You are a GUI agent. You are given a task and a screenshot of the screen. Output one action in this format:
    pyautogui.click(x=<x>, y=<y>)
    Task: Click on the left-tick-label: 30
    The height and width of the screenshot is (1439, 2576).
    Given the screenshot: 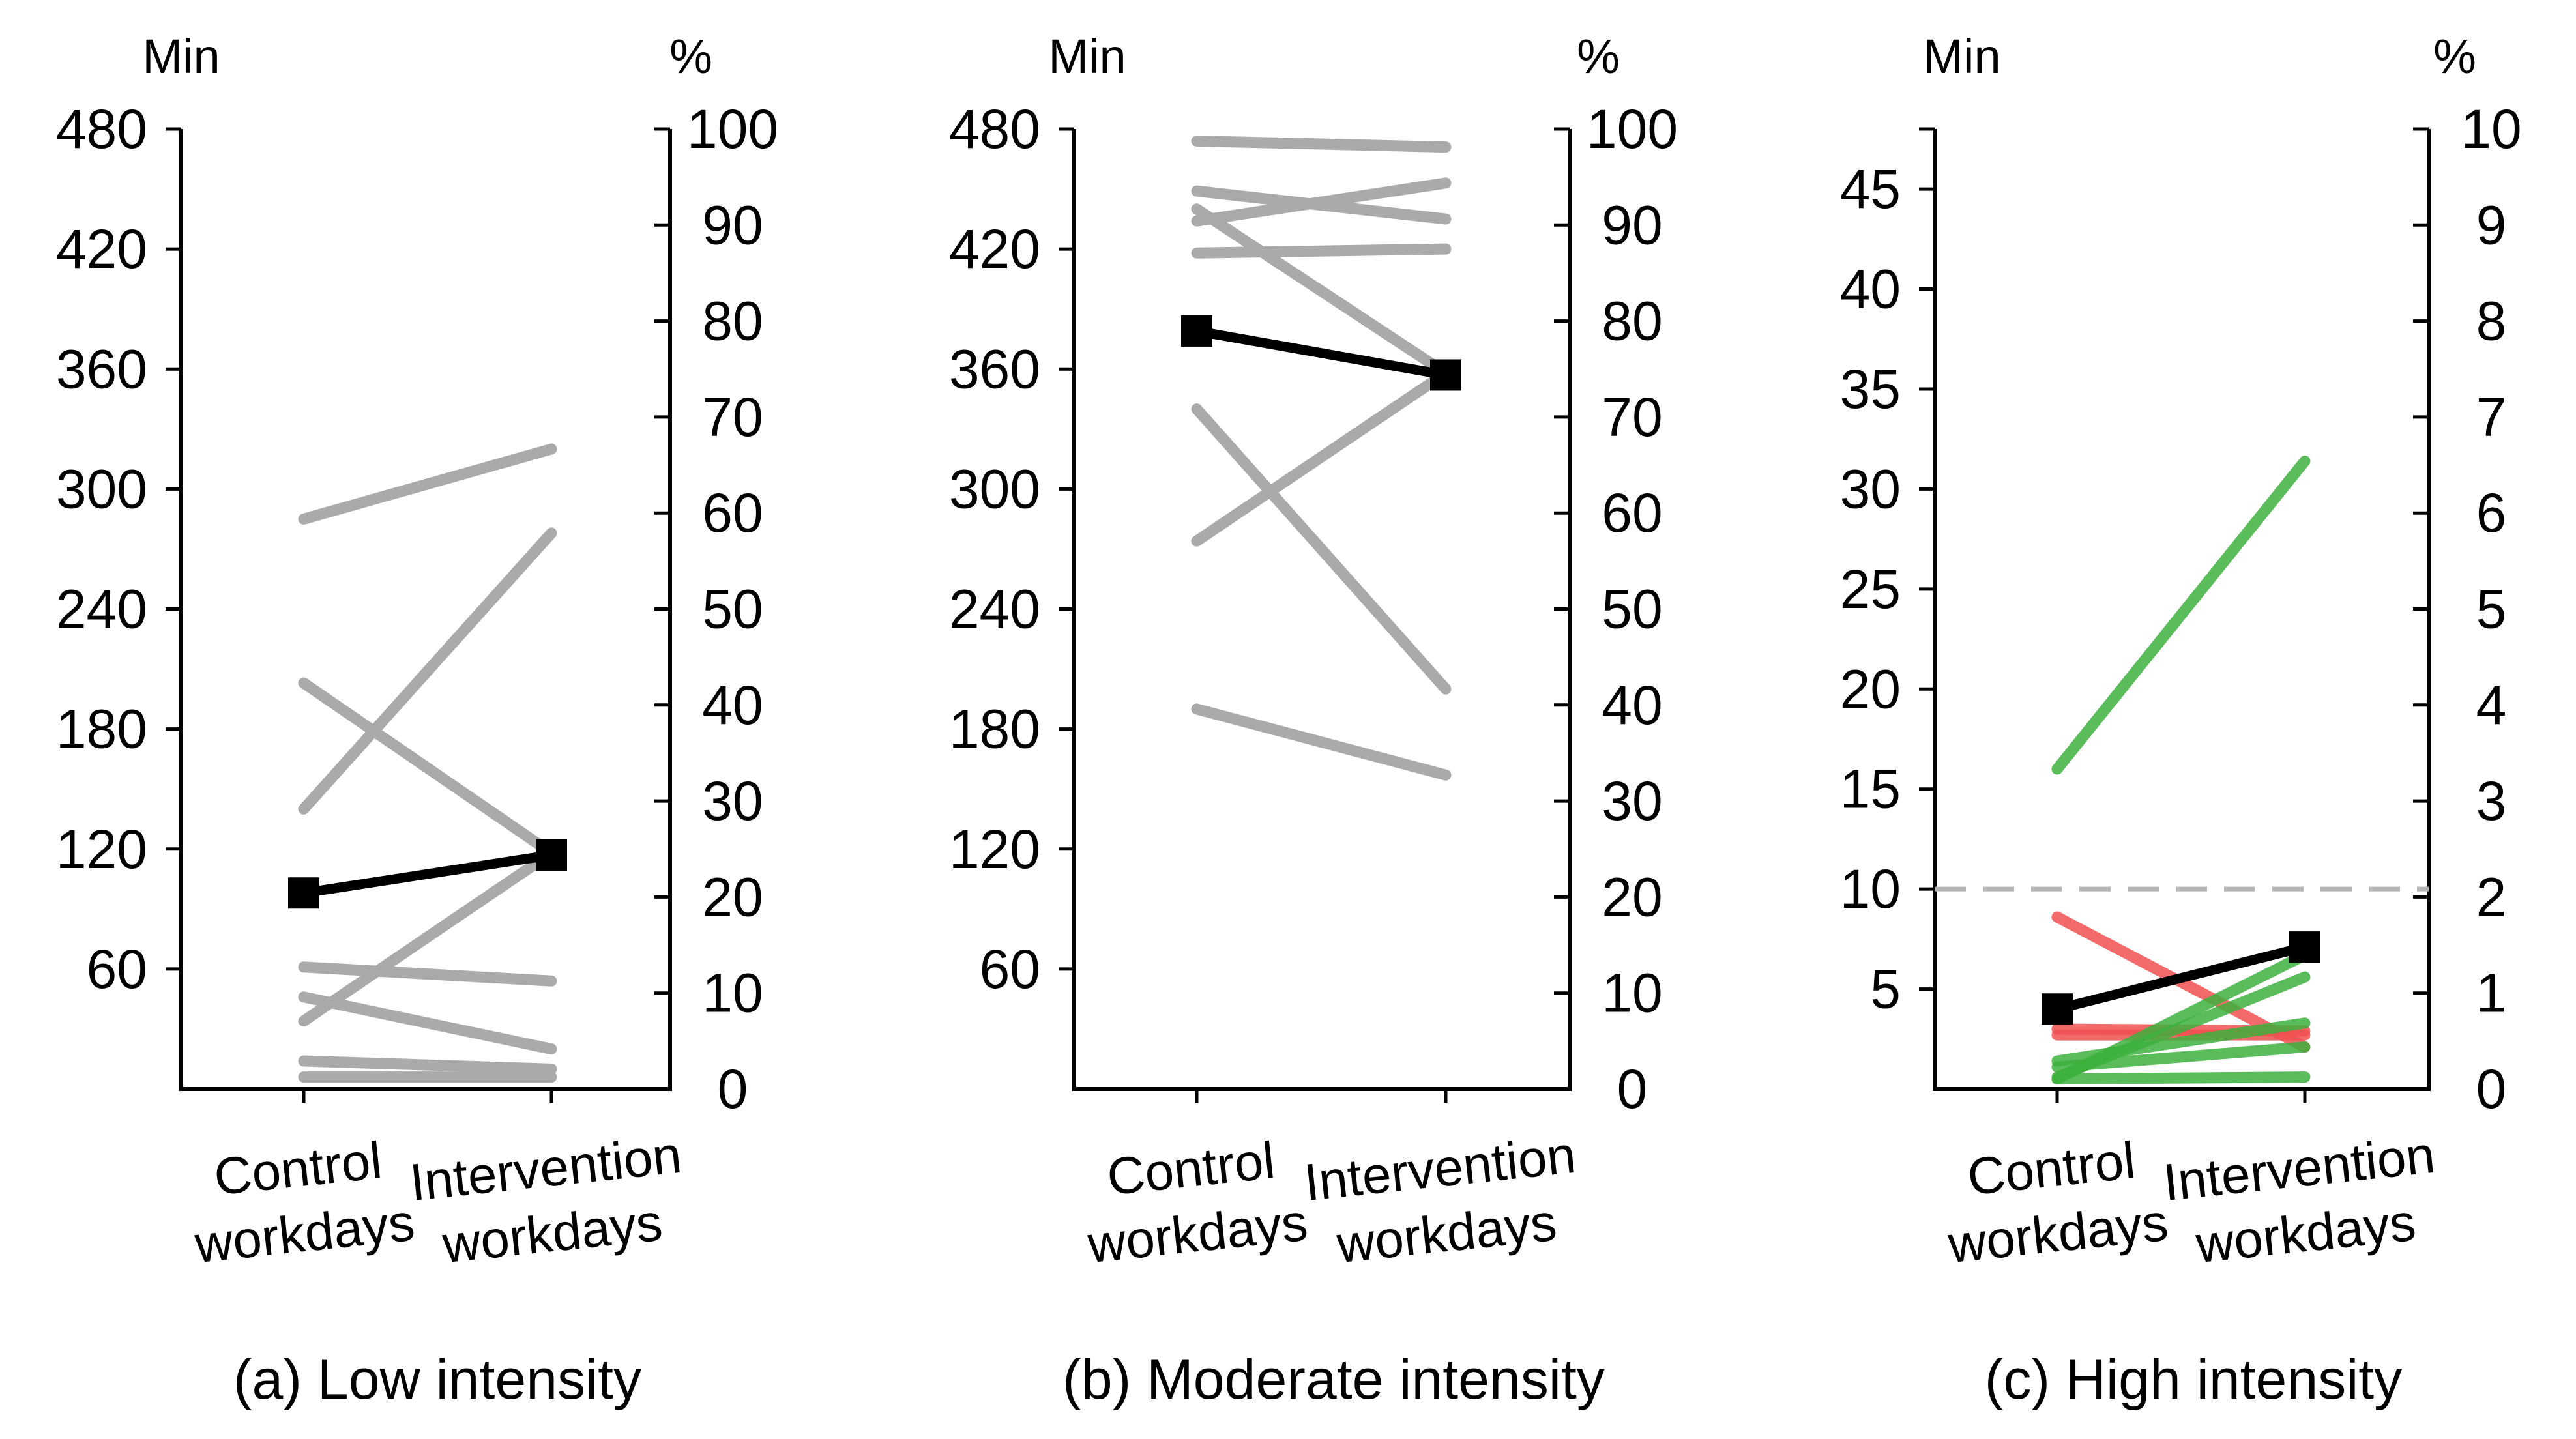 What is the action you would take?
    pyautogui.click(x=1870, y=489)
    